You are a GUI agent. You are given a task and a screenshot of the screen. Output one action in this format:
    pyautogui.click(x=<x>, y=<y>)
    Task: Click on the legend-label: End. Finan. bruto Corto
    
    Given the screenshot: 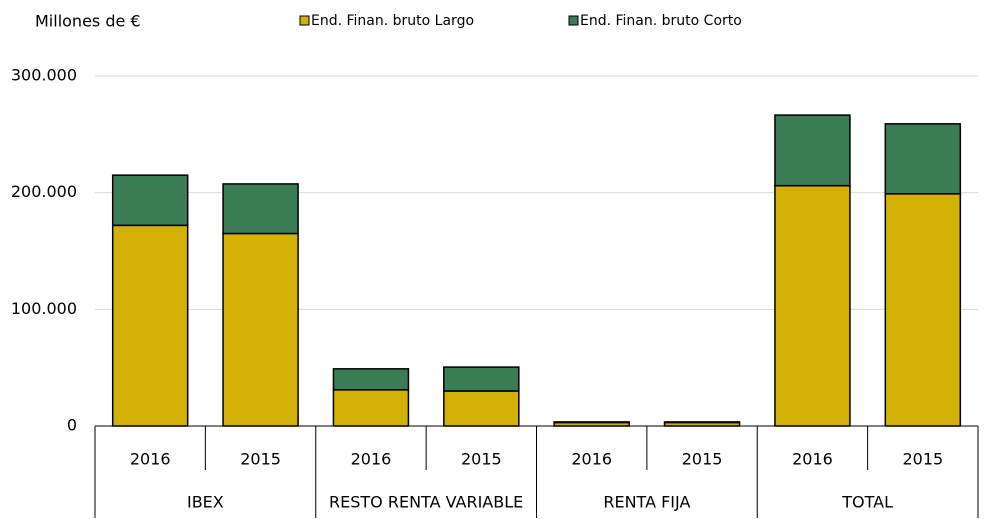 What is the action you would take?
    pyautogui.click(x=661, y=21)
    